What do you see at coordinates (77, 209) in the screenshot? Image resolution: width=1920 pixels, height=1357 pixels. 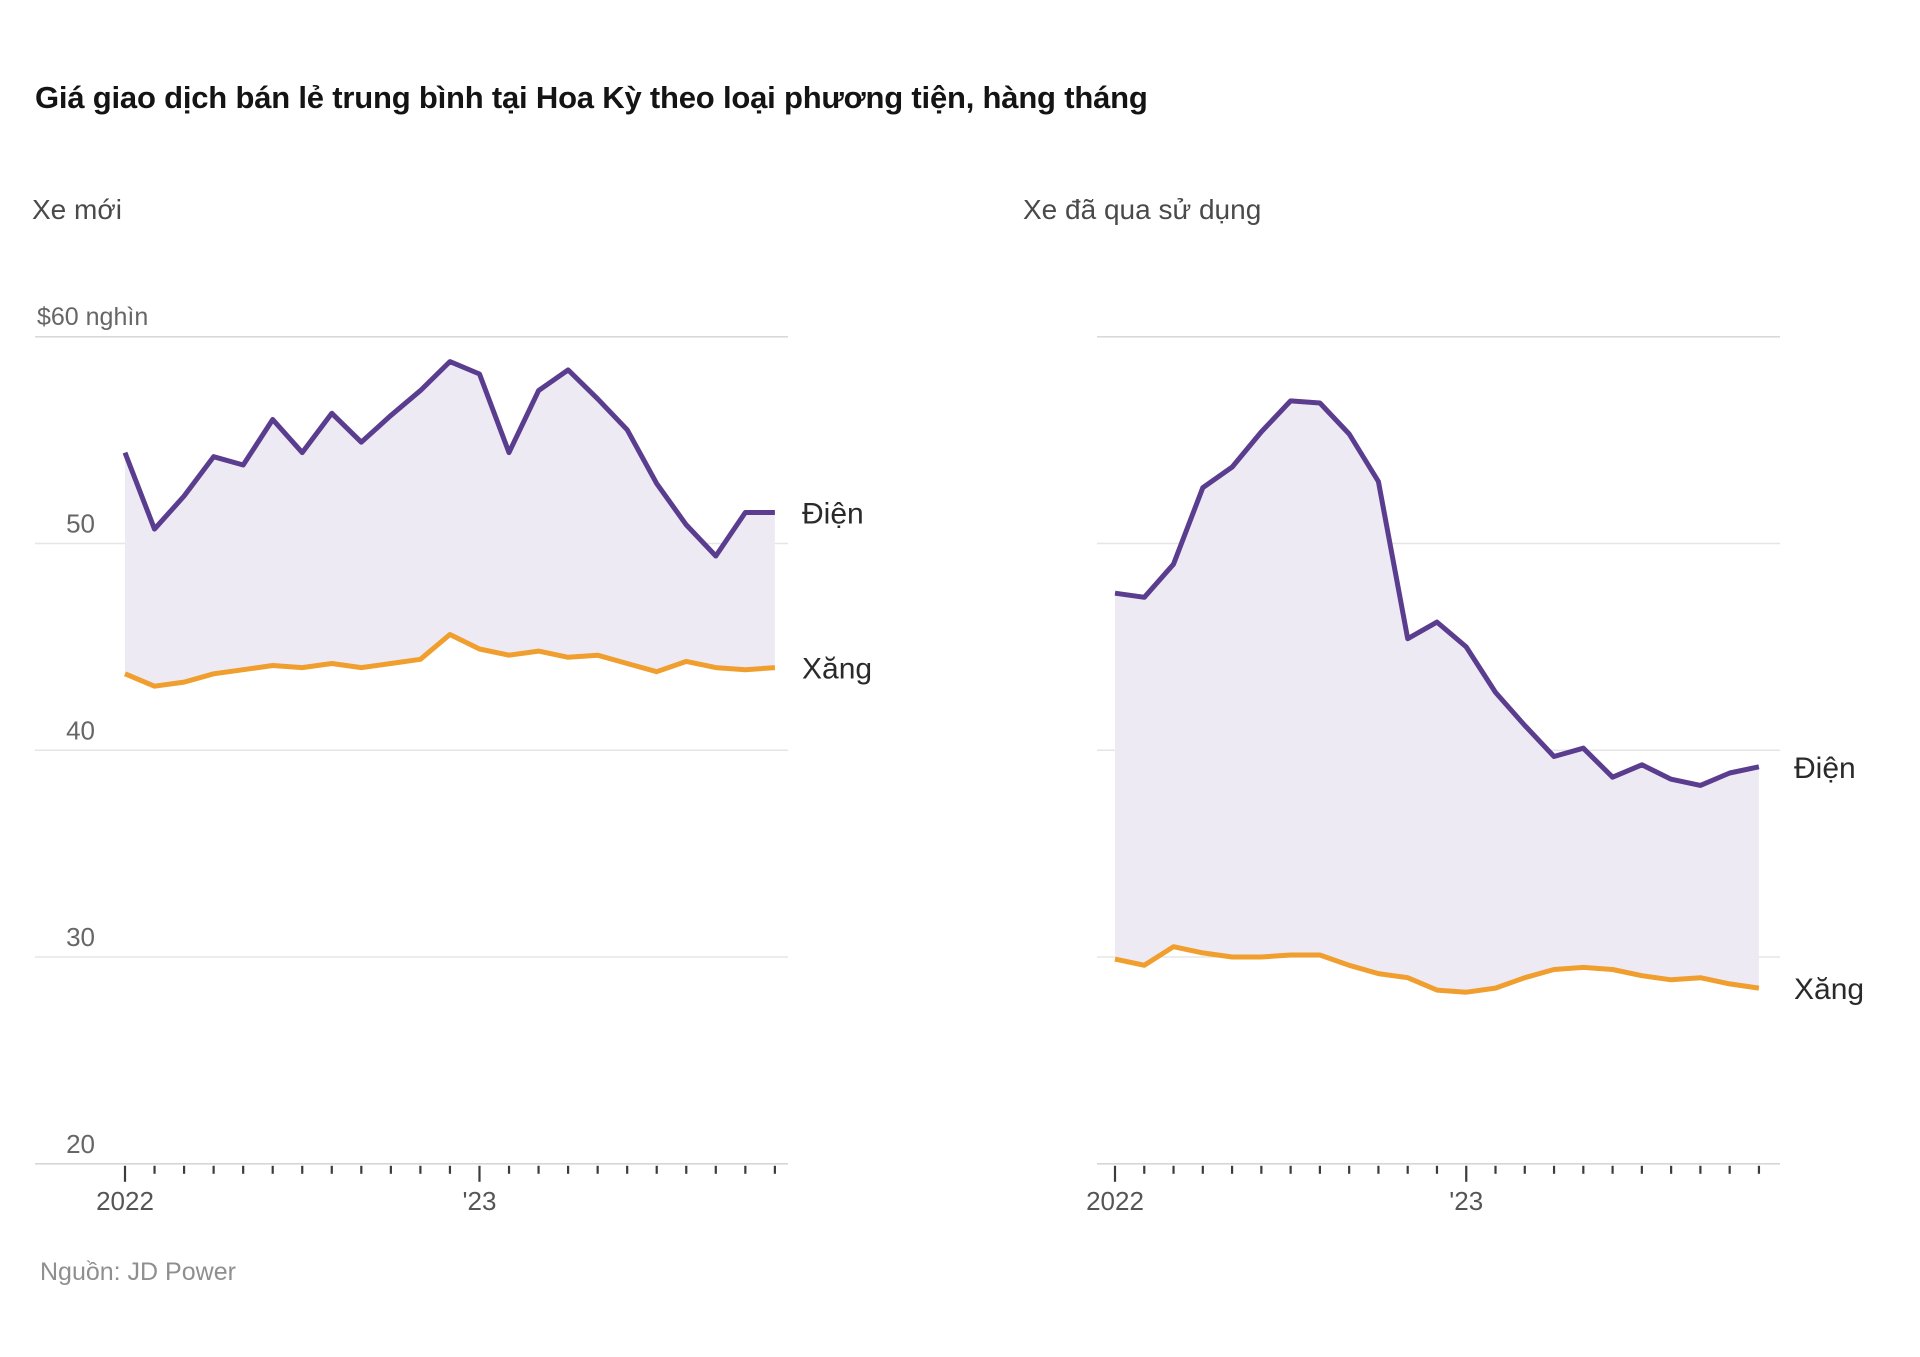 I see `chart-subtitle-new-cars: Xe mới` at bounding box center [77, 209].